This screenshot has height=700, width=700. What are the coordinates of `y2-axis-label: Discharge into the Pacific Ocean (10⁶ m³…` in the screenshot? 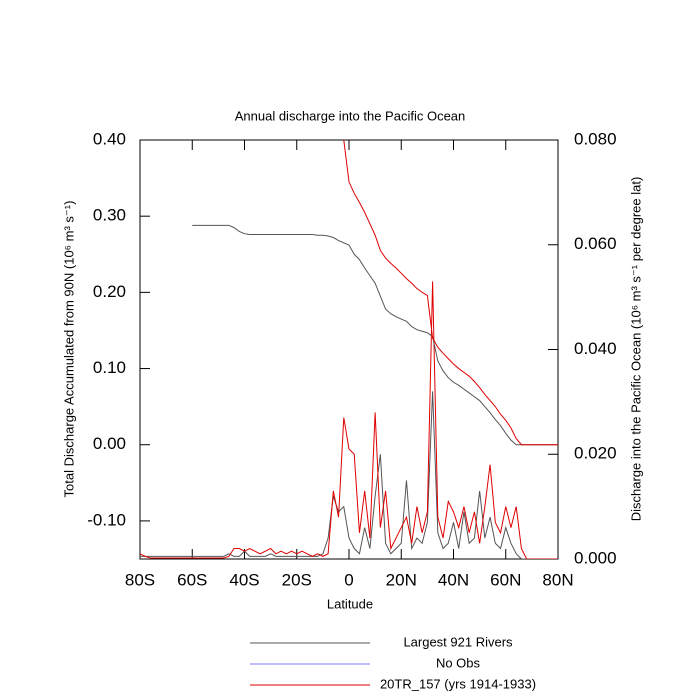 It's located at (635, 349).